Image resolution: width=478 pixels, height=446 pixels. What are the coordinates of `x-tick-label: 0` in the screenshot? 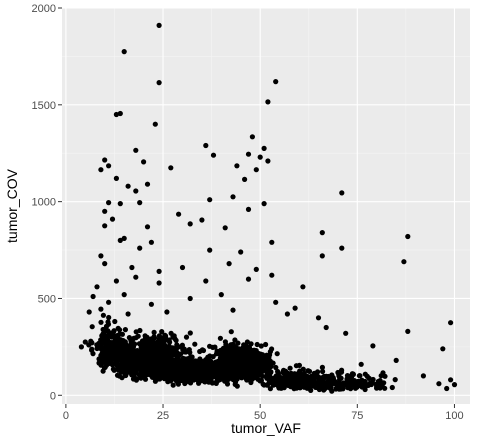 It's located at (66, 416).